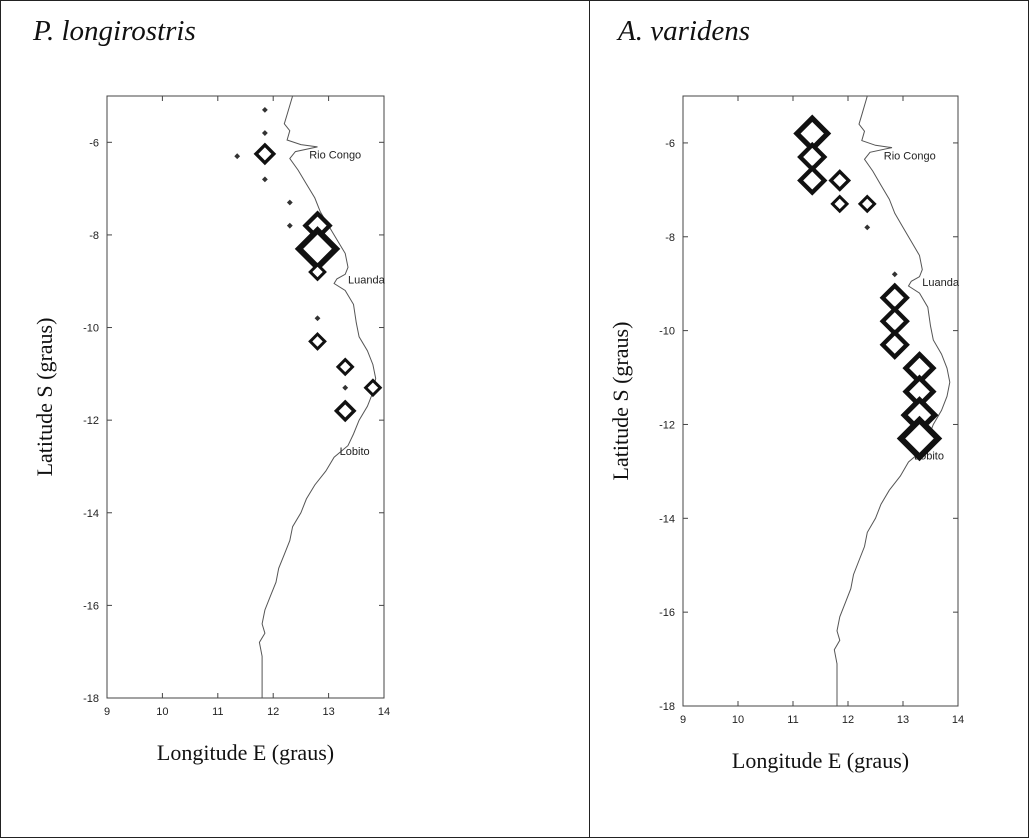 This screenshot has width=1029, height=838. I want to click on chart-title: A. varidens, so click(684, 31).